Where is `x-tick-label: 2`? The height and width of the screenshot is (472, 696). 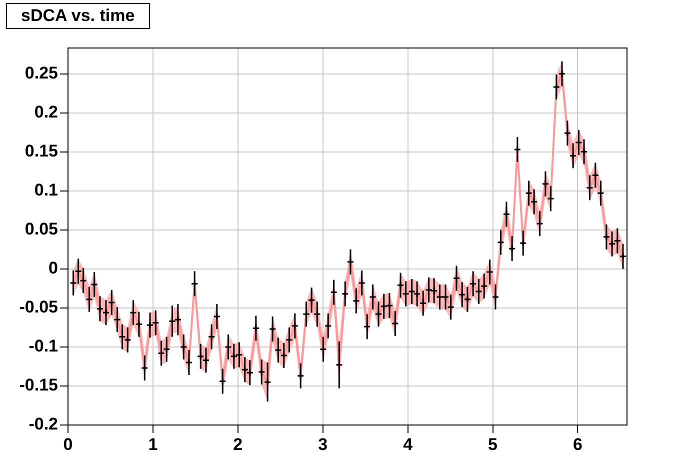 x-tick-label: 2 is located at coordinates (238, 444).